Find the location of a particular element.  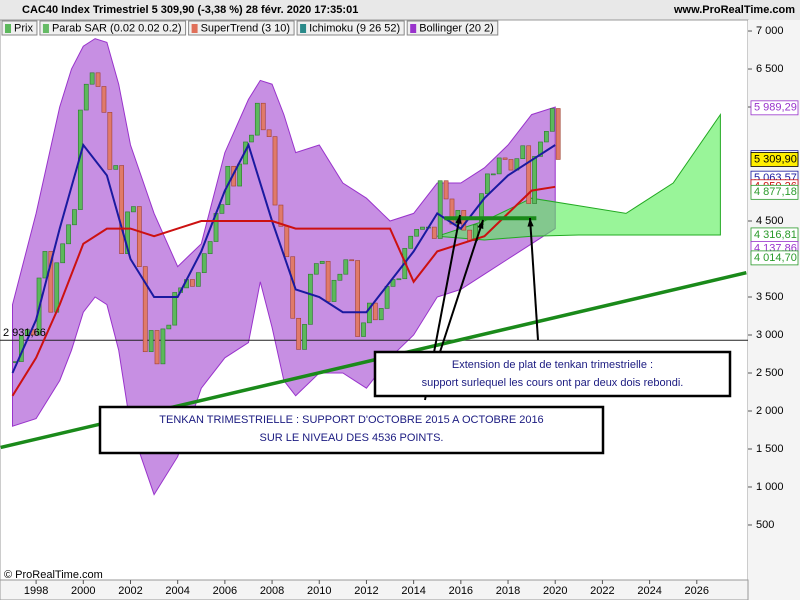

y-tick-label: 6 500 is located at coordinates (770, 69).